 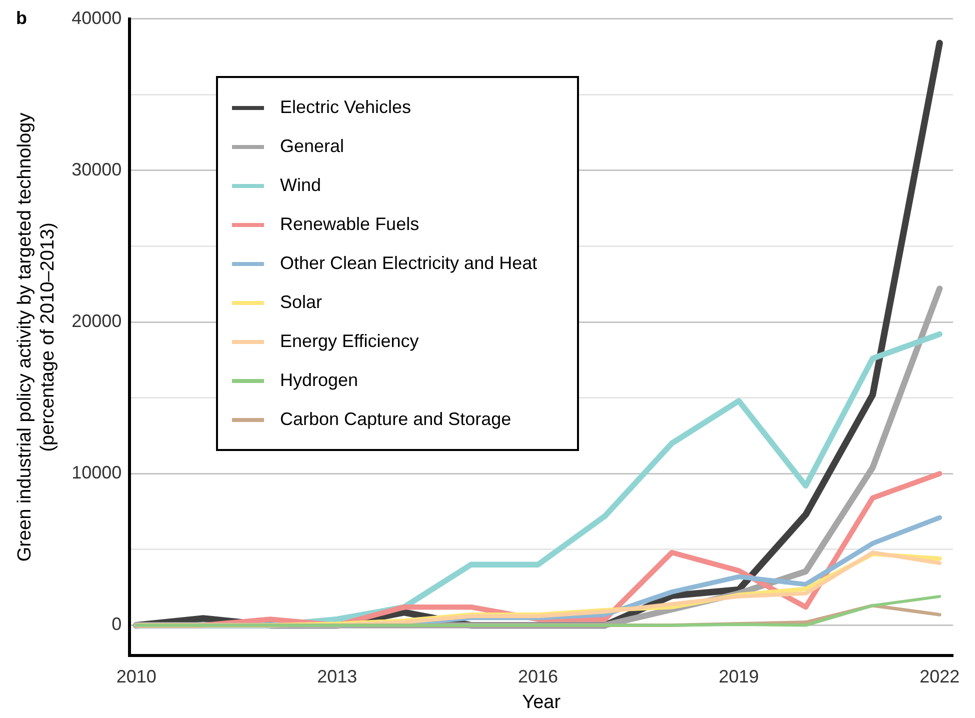 I want to click on x-tick-label: 2016, so click(x=538, y=676).